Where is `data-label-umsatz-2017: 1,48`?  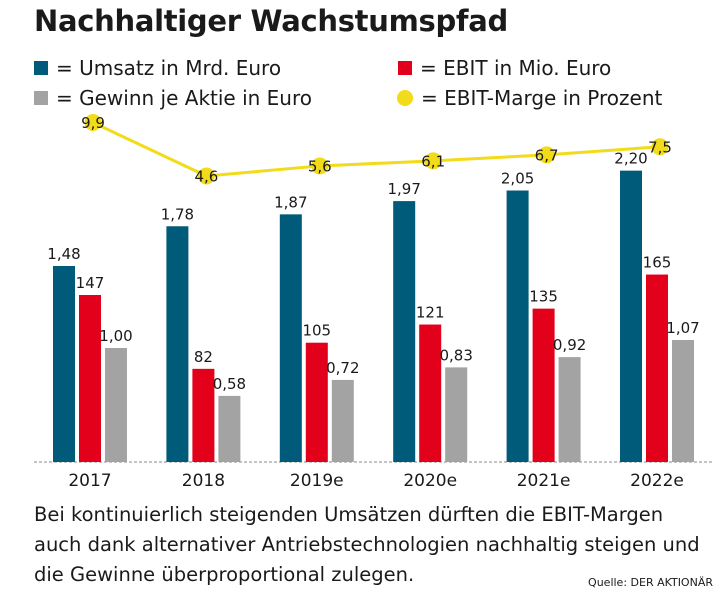 data-label-umsatz-2017: 1,48 is located at coordinates (63, 254).